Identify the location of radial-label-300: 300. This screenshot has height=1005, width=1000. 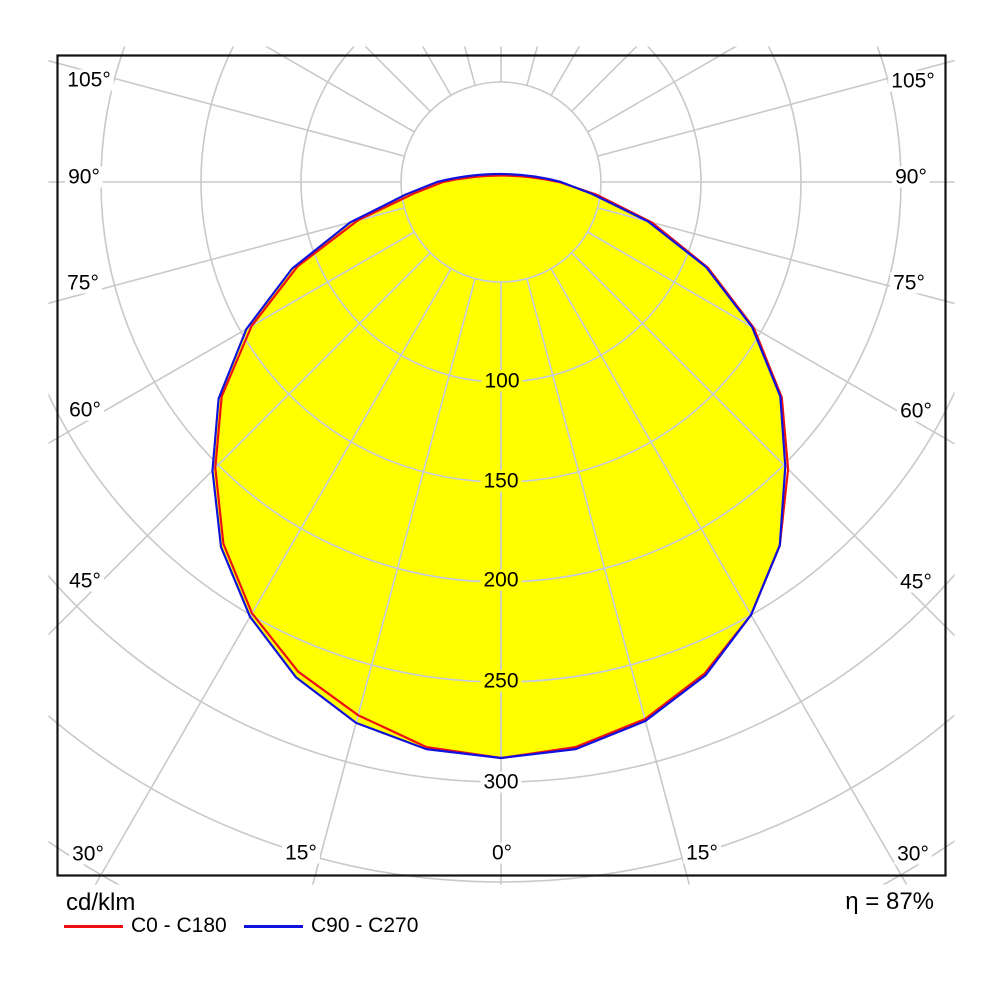
(500, 782).